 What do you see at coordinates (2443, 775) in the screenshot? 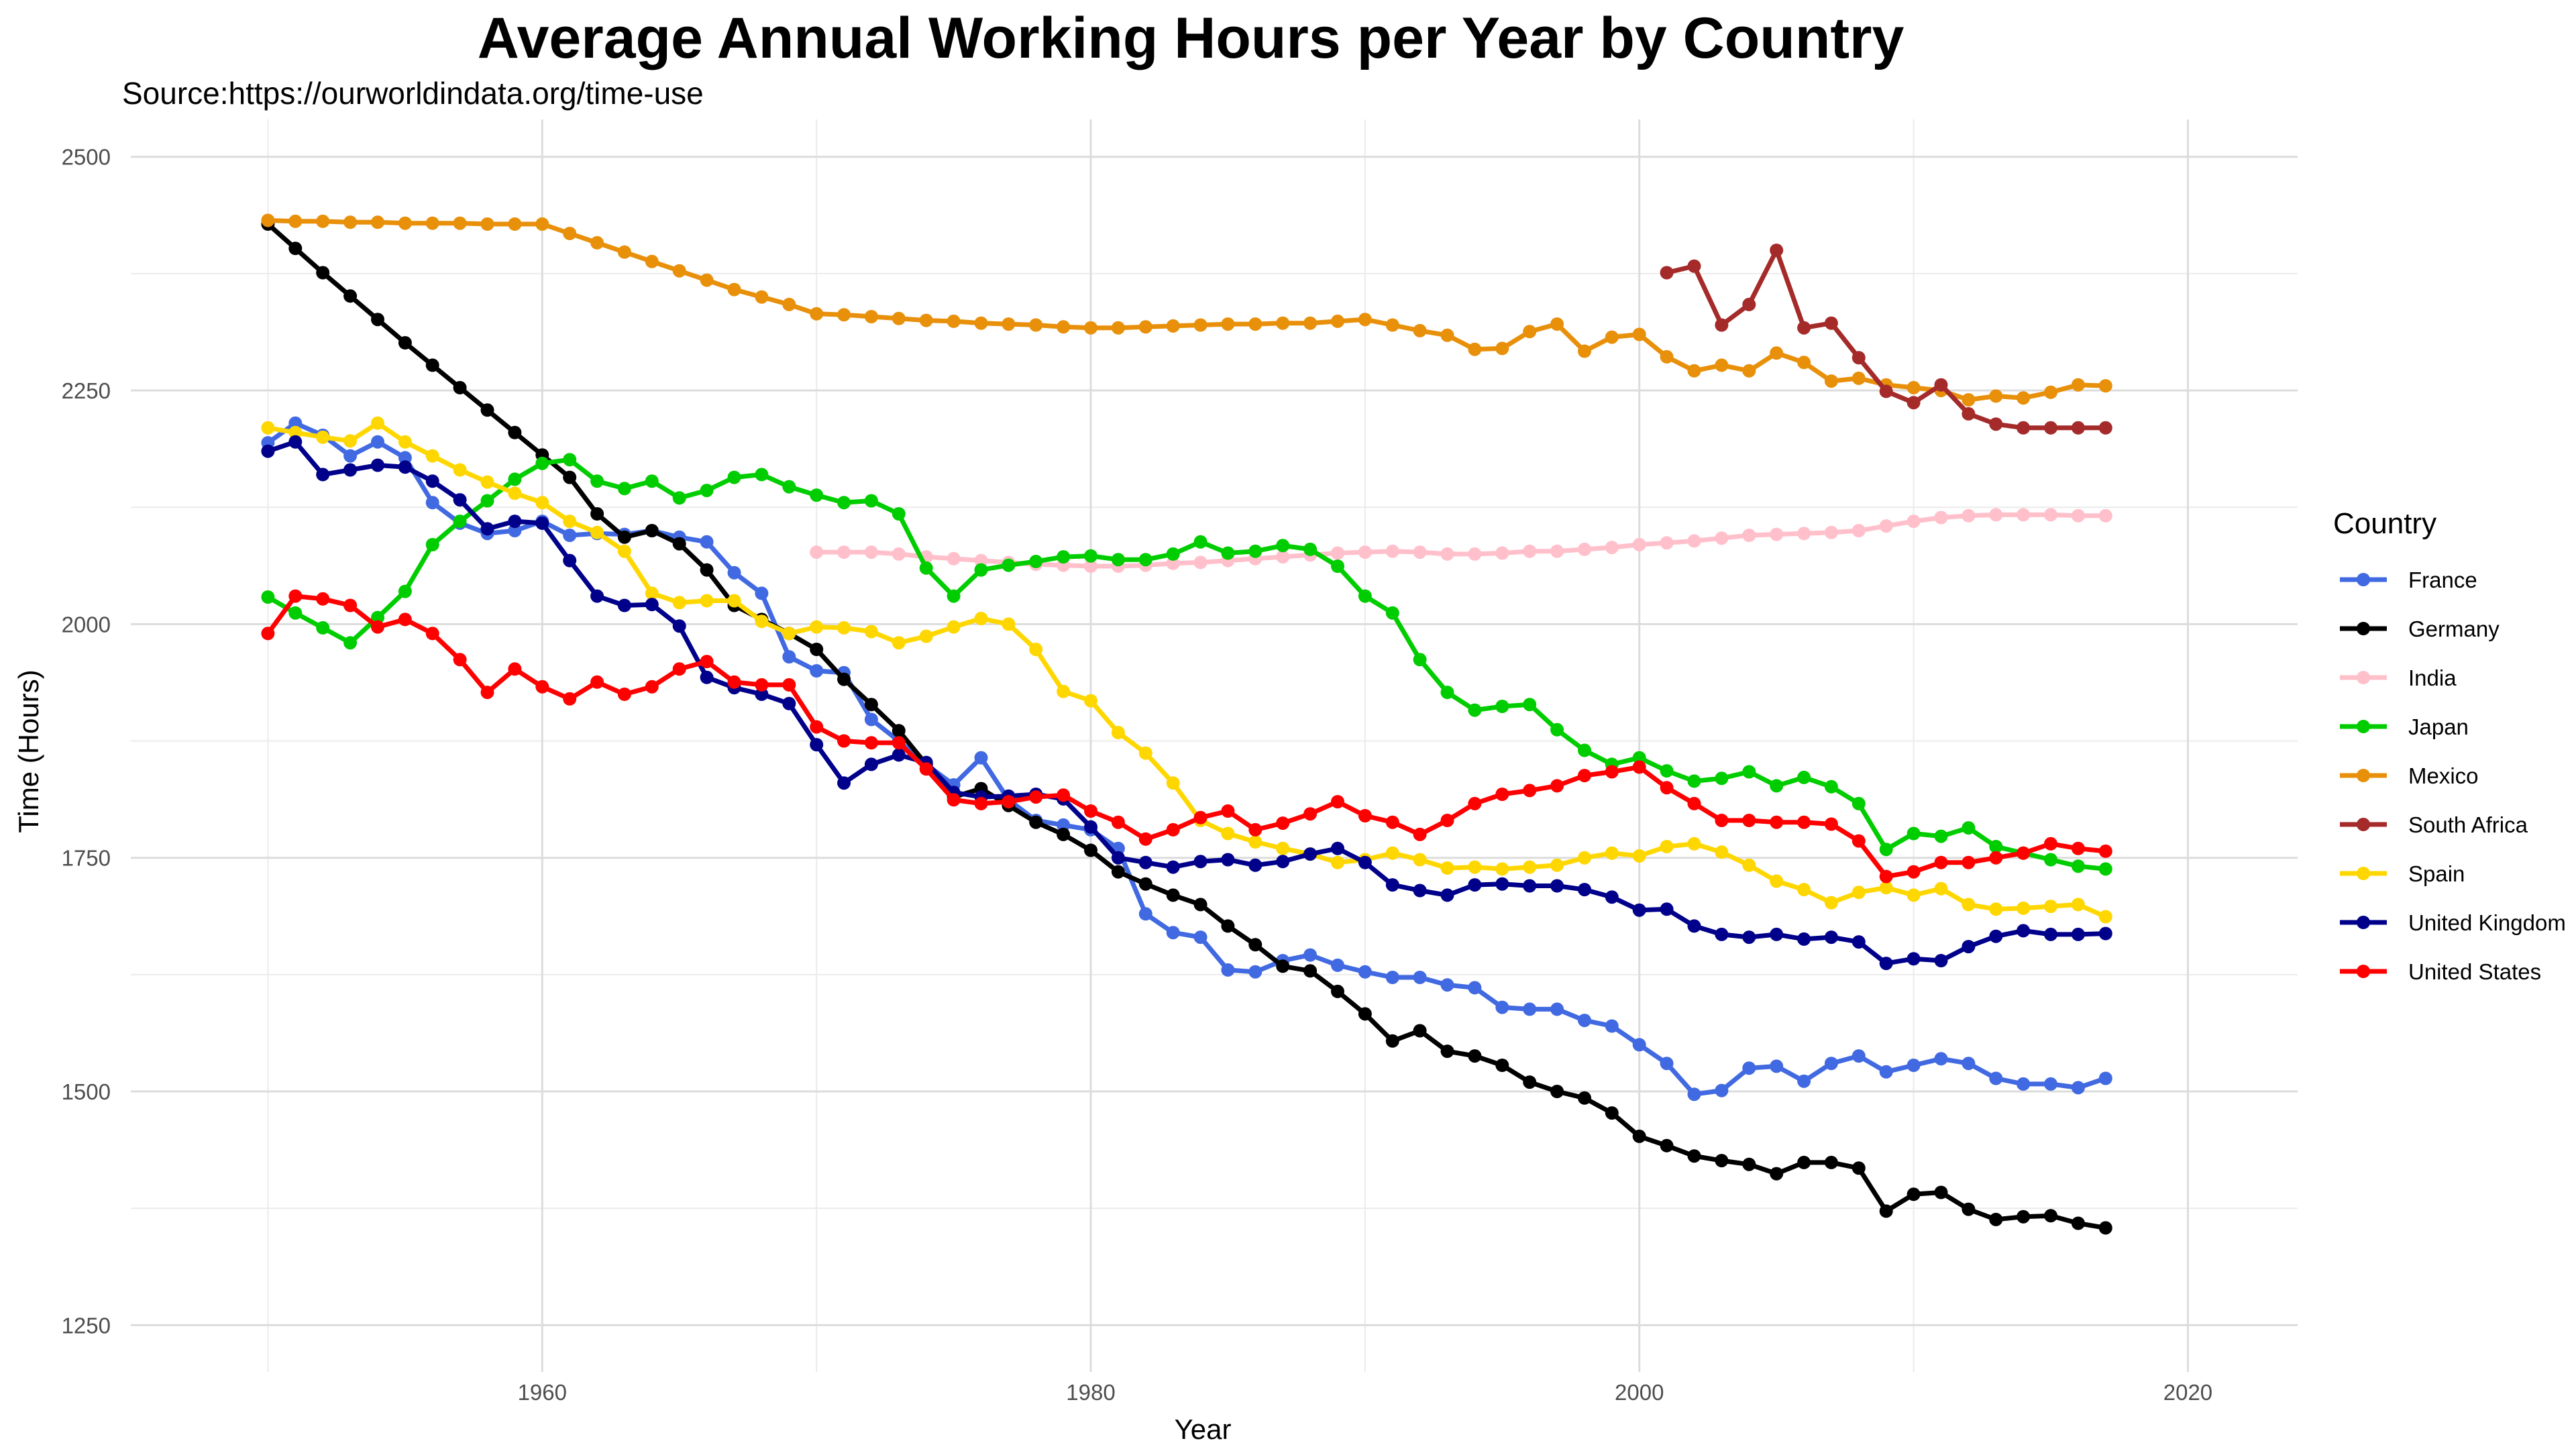
I see `legend-label: Mexico` at bounding box center [2443, 775].